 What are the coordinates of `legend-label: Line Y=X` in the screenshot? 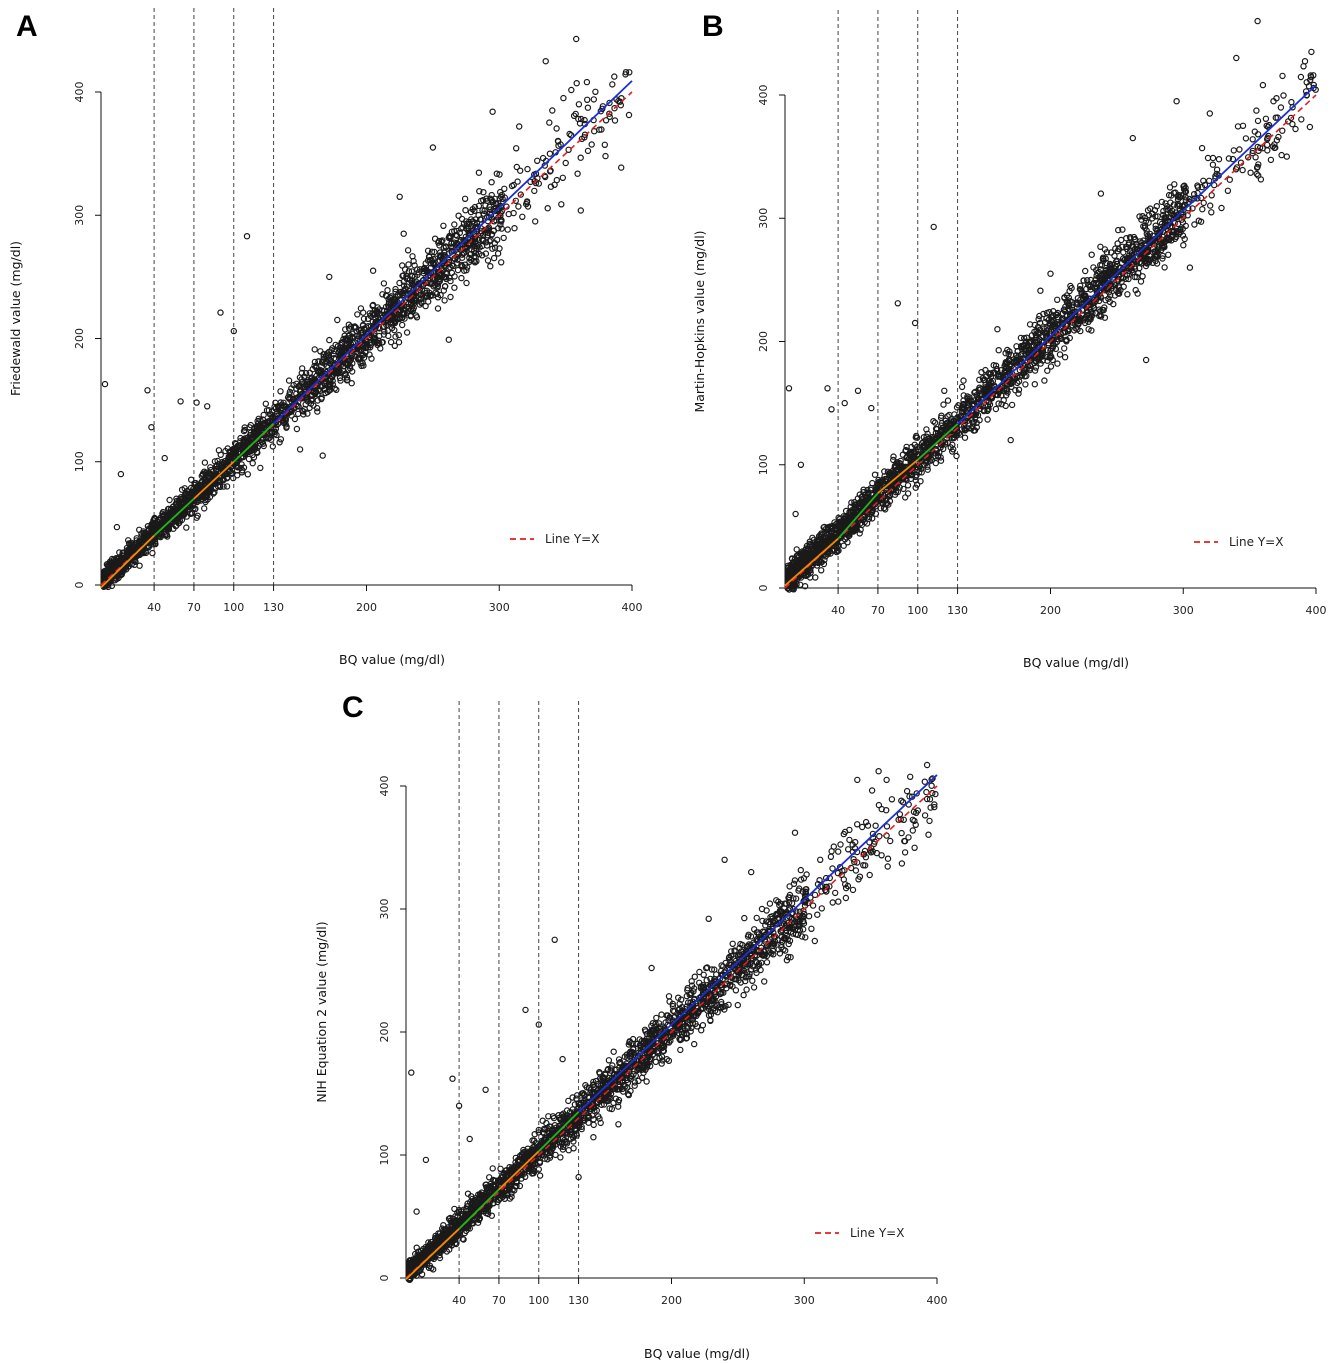 It's located at (572, 539).